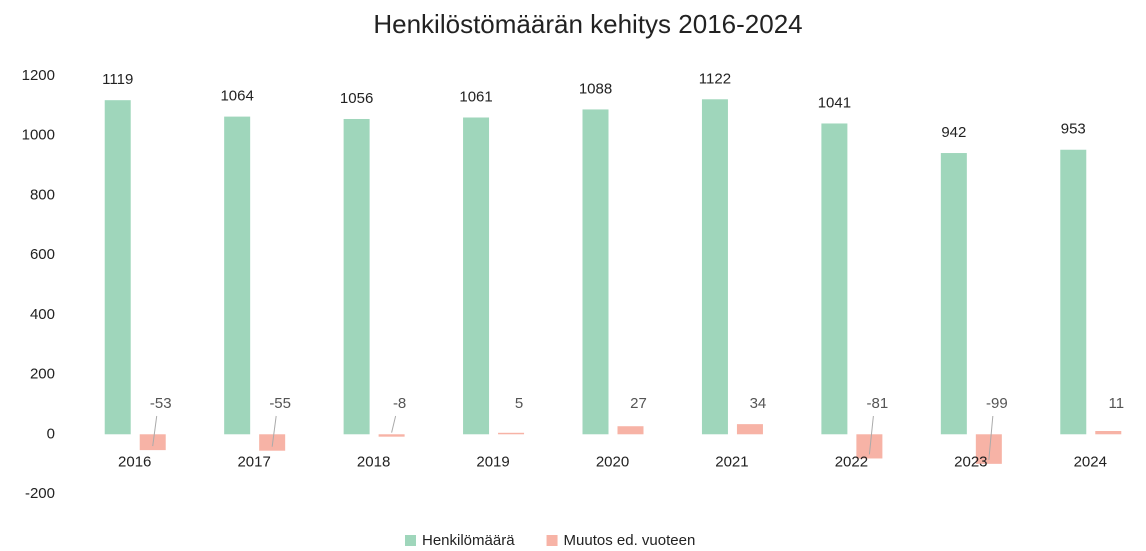 This screenshot has width=1146, height=551. I want to click on legend-label: Henkilömäärä, so click(468, 540).